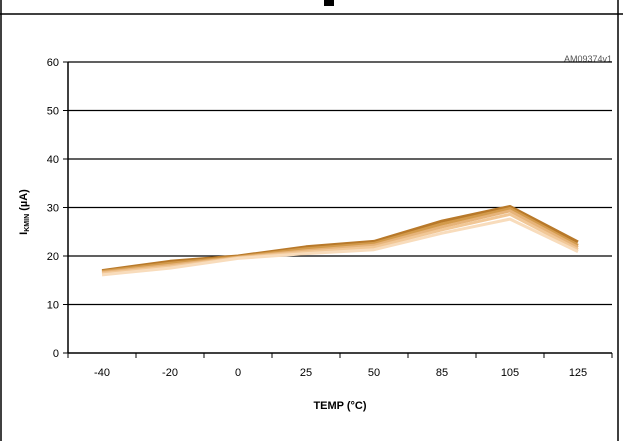  What do you see at coordinates (53, 63) in the screenshot?
I see `y-tick-label: 60` at bounding box center [53, 63].